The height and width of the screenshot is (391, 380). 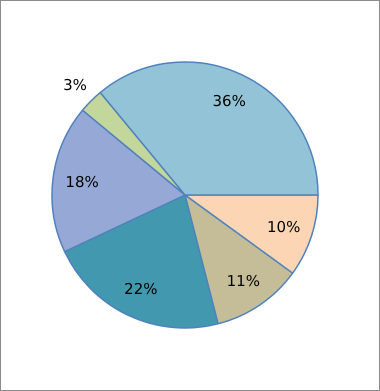 What do you see at coordinates (283, 227) in the screenshot?
I see `data-label: 10%` at bounding box center [283, 227].